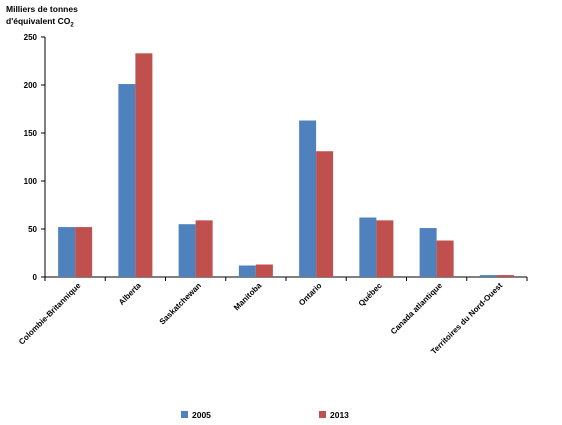 The width and height of the screenshot is (562, 425). I want to click on y-axis-title: Milliers de tonnes d'équivalent CO2, so click(42, 17).